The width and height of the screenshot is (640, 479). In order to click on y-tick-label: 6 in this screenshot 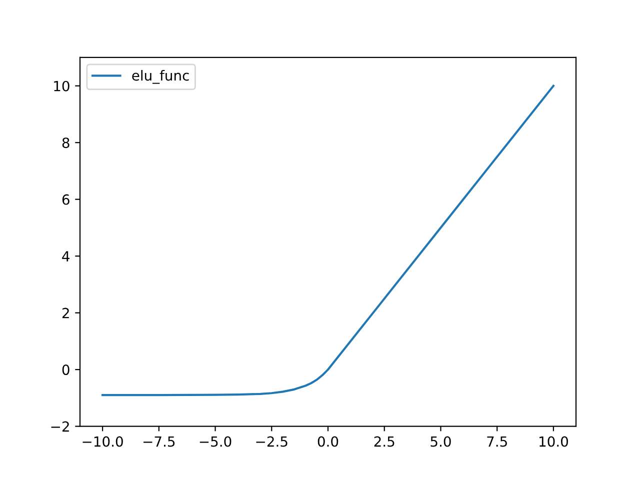, I will do `click(66, 199)`.